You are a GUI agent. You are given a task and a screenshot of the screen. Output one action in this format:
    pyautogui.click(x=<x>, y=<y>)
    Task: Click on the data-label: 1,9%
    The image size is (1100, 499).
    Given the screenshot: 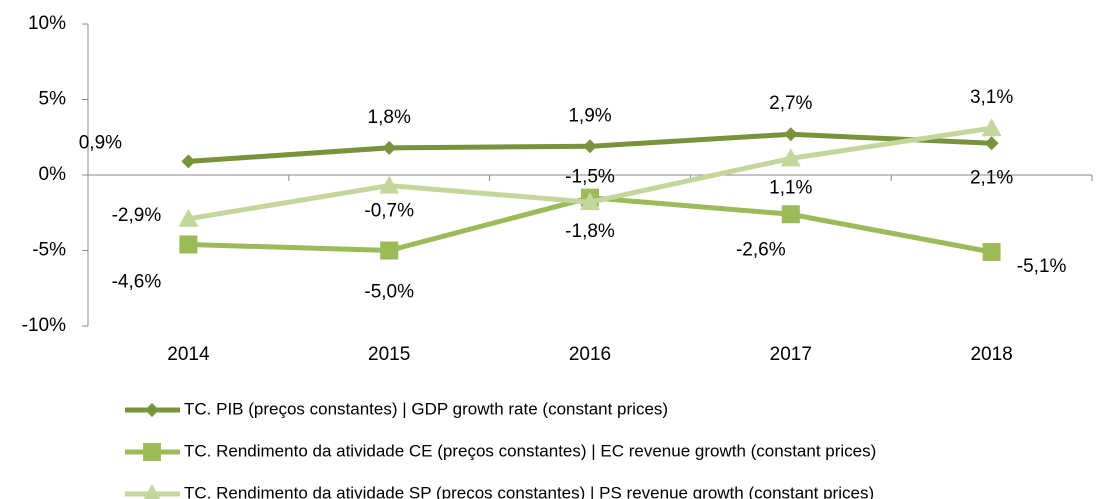 What is the action you would take?
    pyautogui.click(x=589, y=115)
    